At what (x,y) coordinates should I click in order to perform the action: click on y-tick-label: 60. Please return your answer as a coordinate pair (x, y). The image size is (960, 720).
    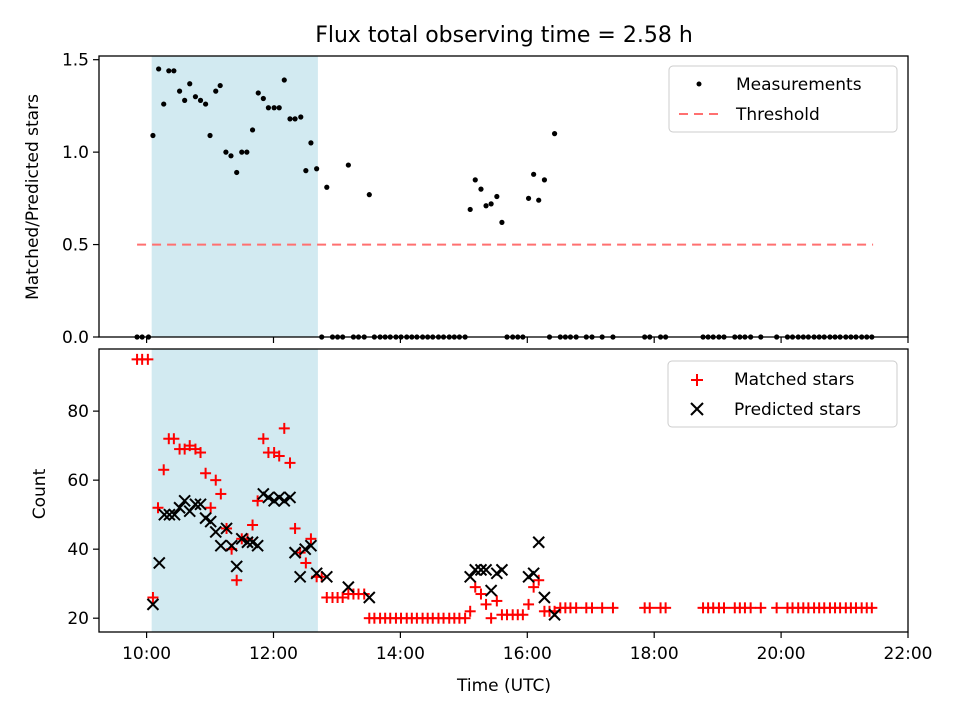
    Looking at the image, I should click on (78, 481).